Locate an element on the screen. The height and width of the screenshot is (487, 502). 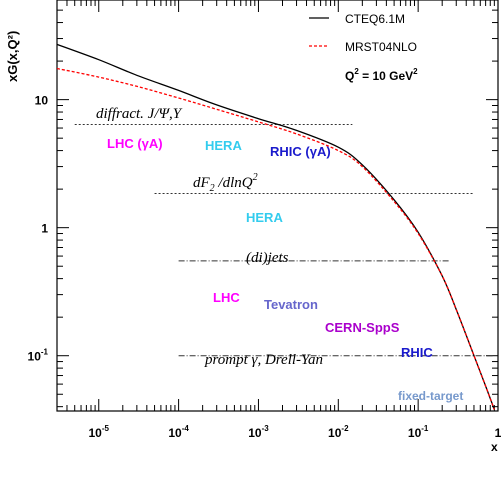
legend-label-cteq: CTEQ6.1M is located at coordinates (375, 19).